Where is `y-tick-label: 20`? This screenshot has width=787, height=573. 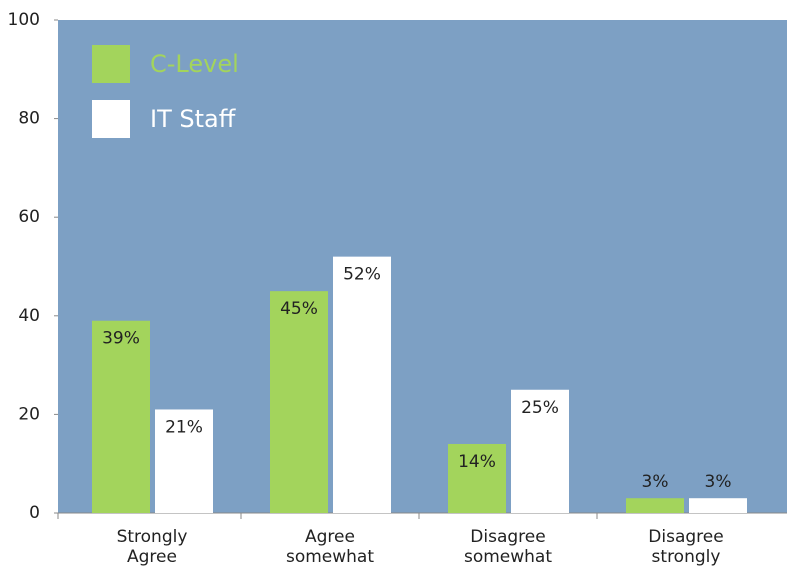
y-tick-label: 20 is located at coordinates (29, 414).